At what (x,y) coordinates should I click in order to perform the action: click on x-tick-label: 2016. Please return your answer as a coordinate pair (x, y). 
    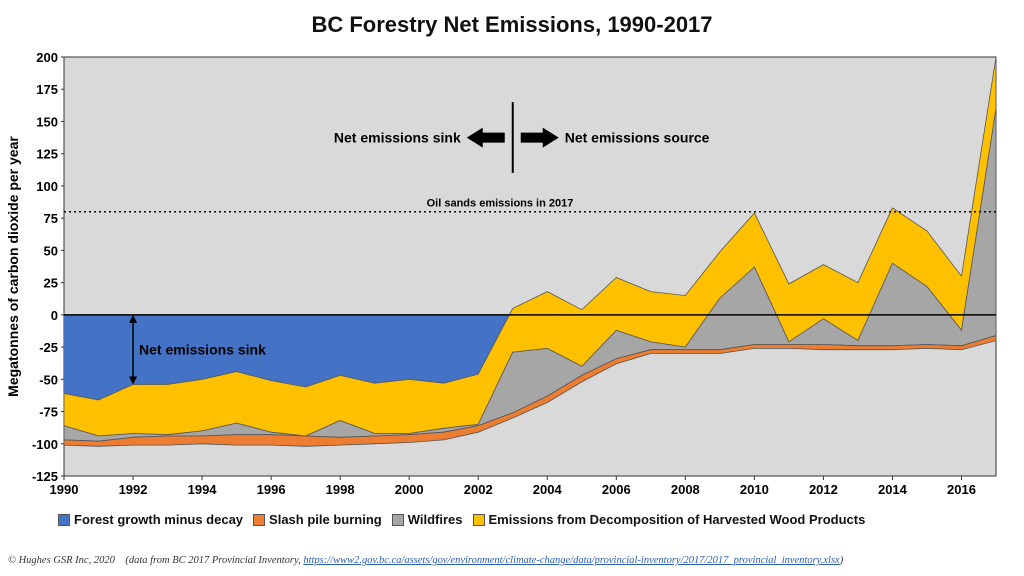
    Looking at the image, I should click on (961, 489).